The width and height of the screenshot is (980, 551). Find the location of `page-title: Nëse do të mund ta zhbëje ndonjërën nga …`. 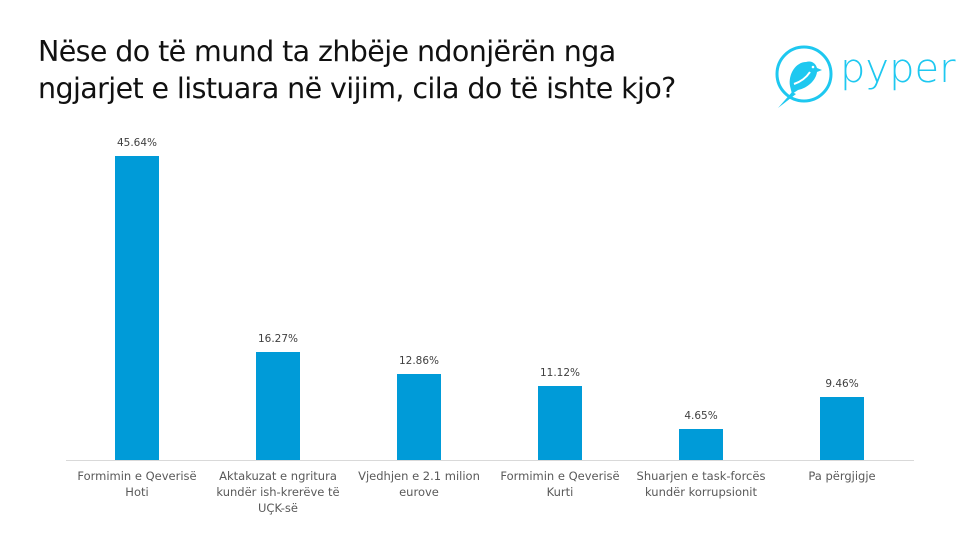

page-title: Nëse do të mund ta zhbëje ndonjërën nga … is located at coordinates (408, 70).